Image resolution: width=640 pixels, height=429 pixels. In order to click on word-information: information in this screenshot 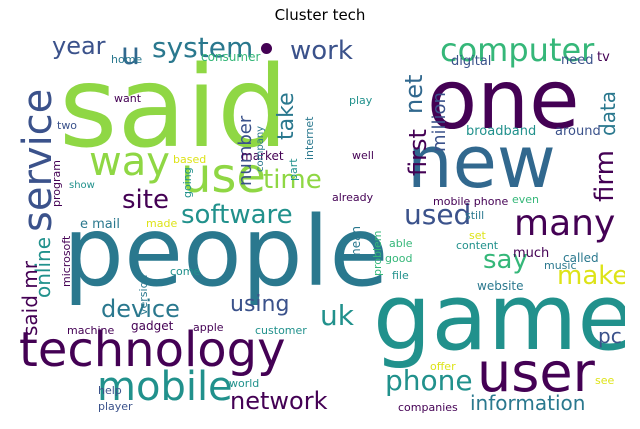, I will do `click(528, 403)`.